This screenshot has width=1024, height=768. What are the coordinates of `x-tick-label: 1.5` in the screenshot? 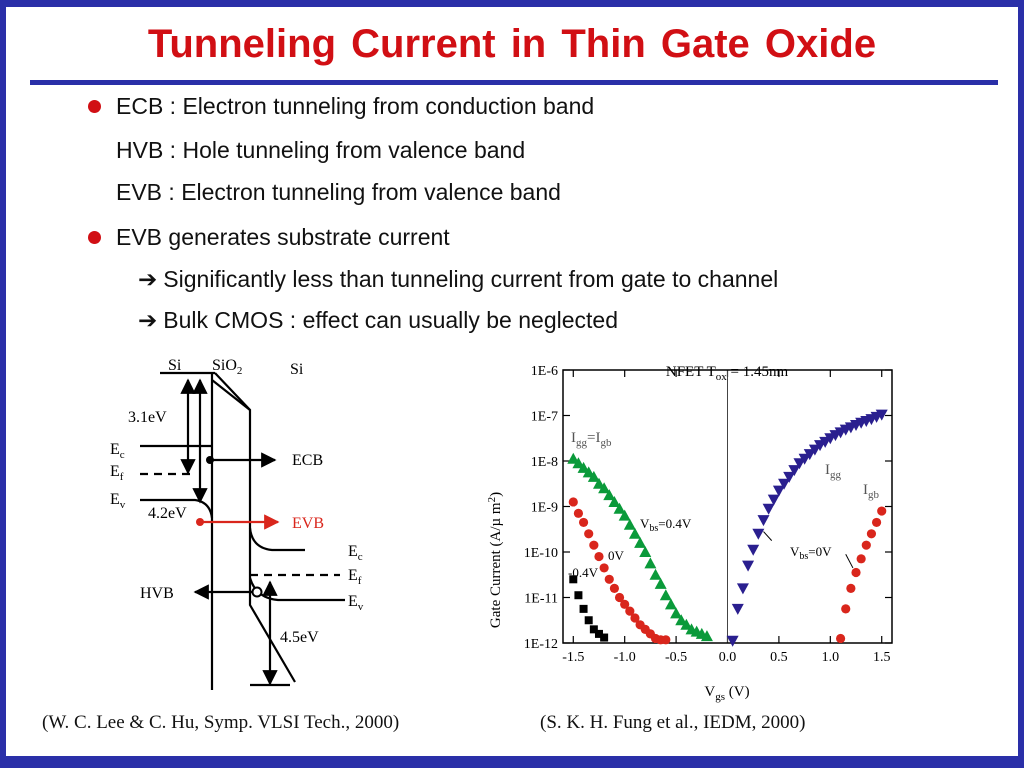 It's located at (882, 657).